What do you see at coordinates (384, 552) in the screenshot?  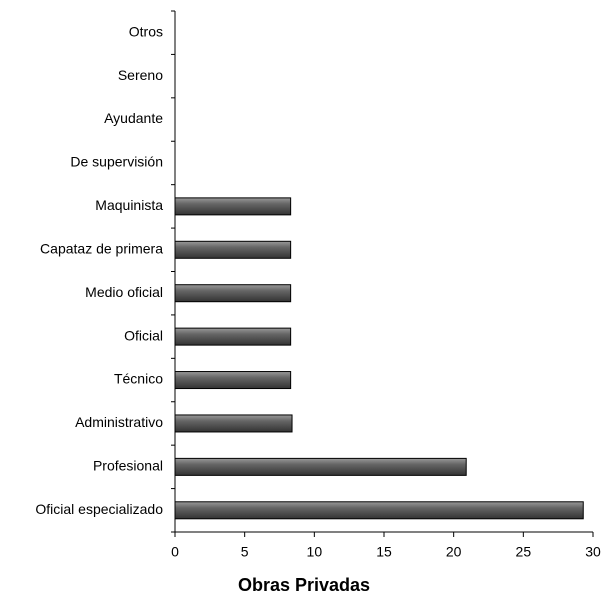 I see `x-tick-label: 15` at bounding box center [384, 552].